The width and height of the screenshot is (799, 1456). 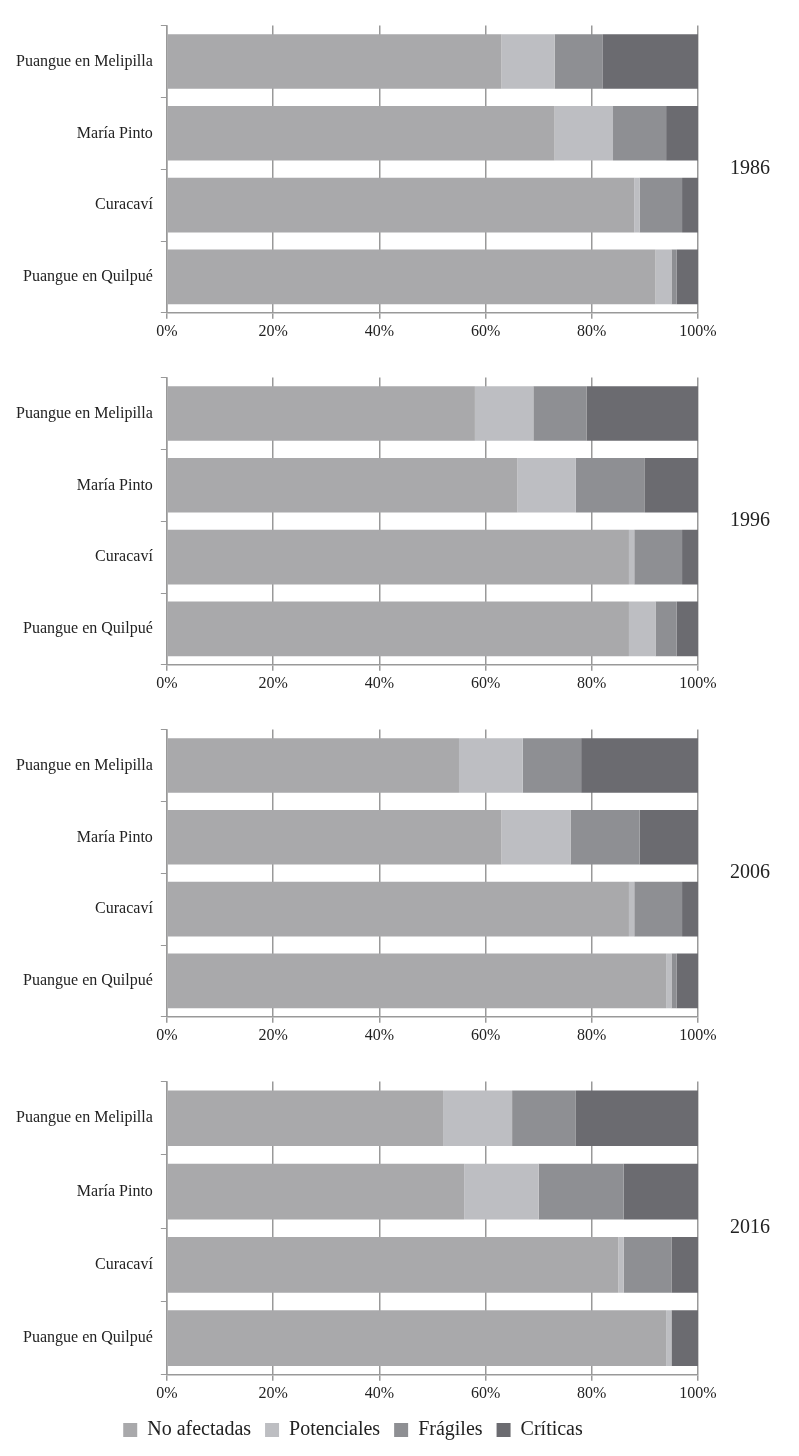 What do you see at coordinates (750, 519) in the screenshot?
I see `text: 1996` at bounding box center [750, 519].